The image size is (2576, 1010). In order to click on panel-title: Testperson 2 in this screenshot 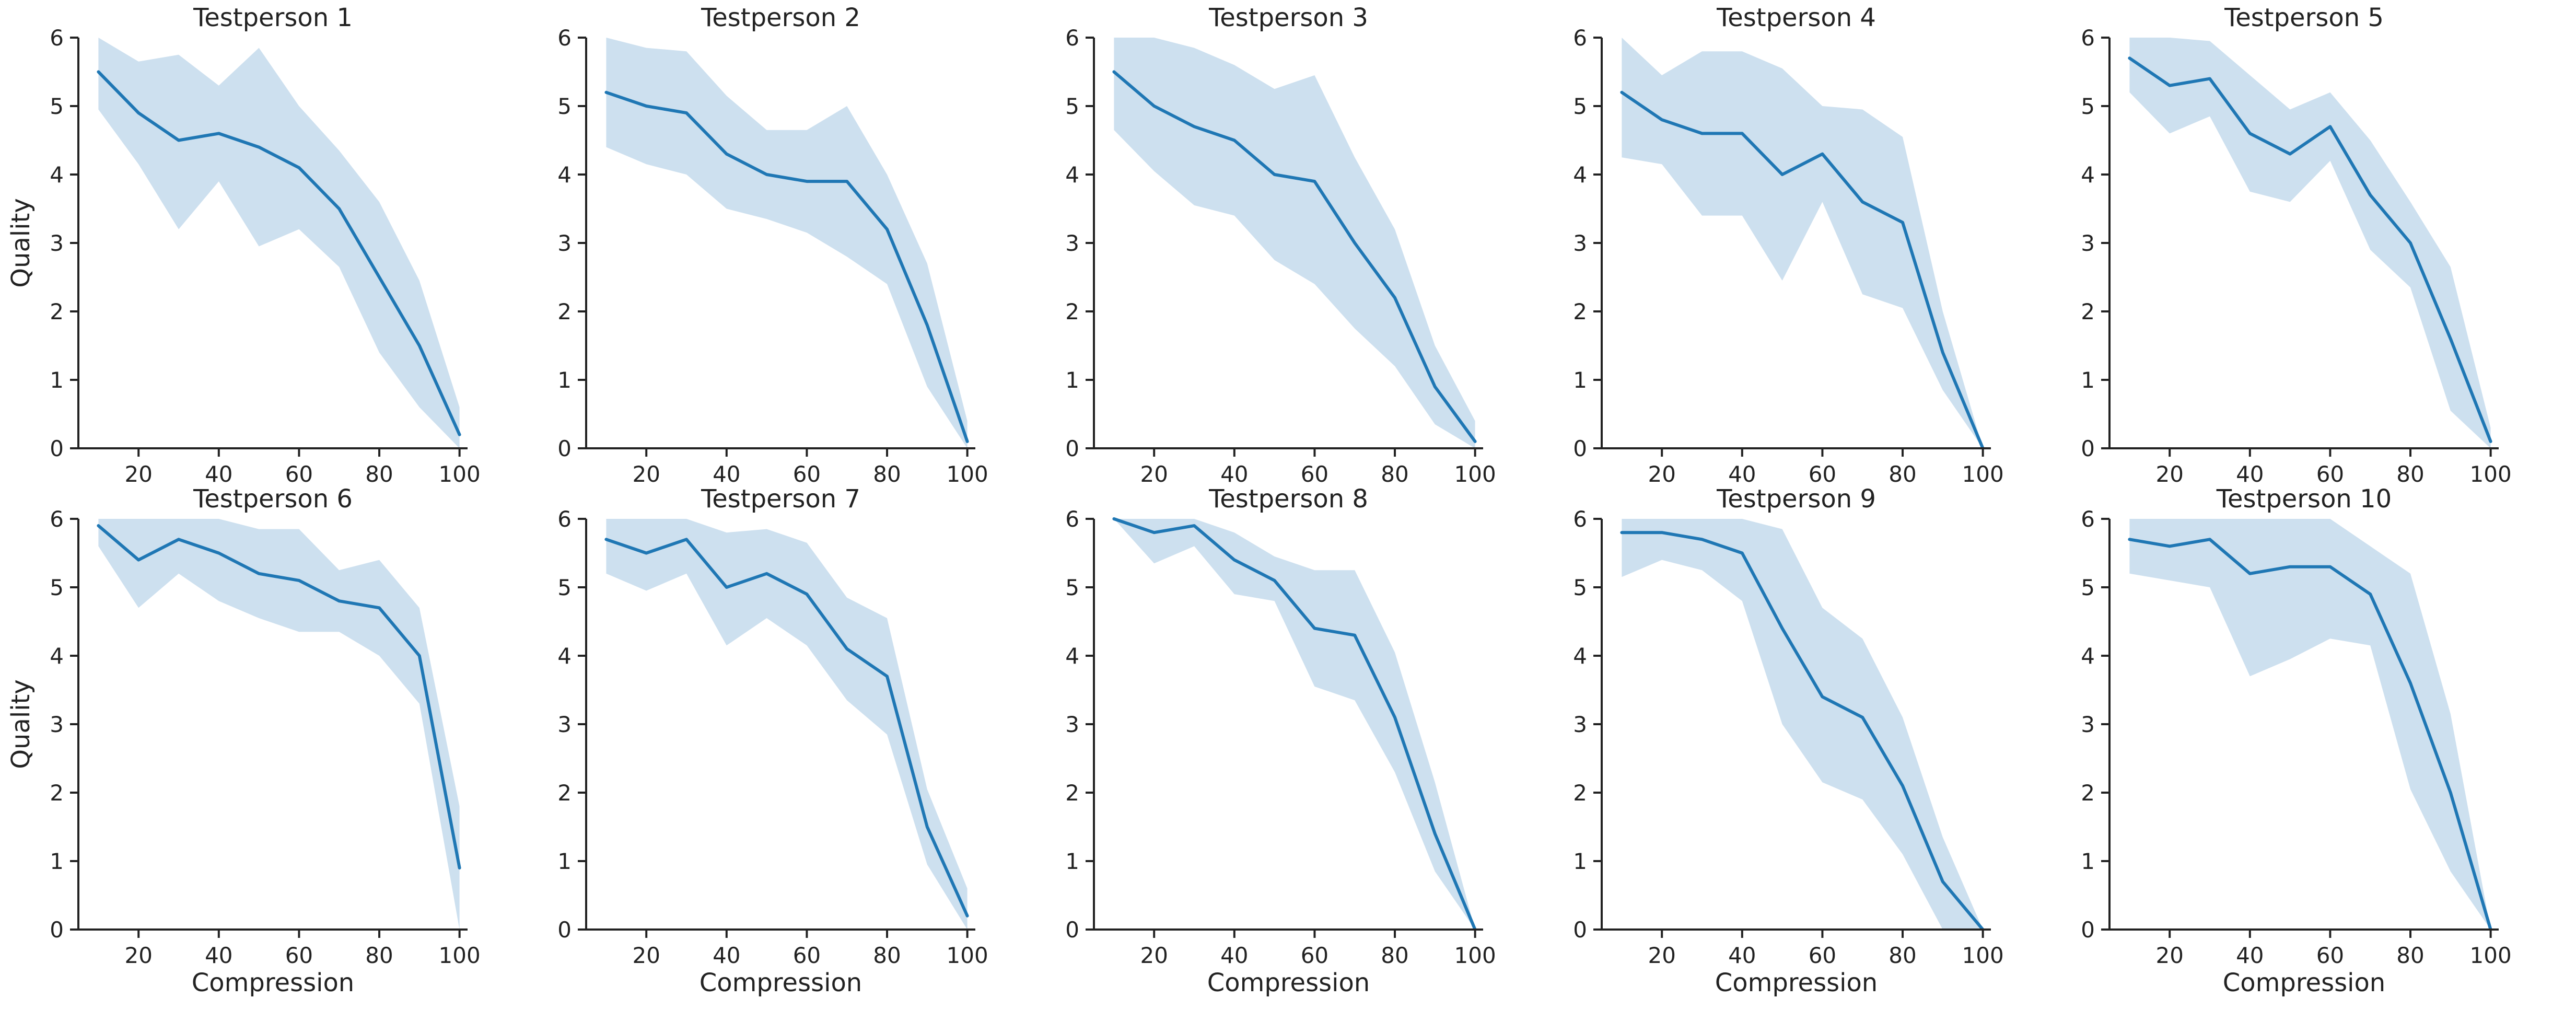, I will do `click(780, 18)`.